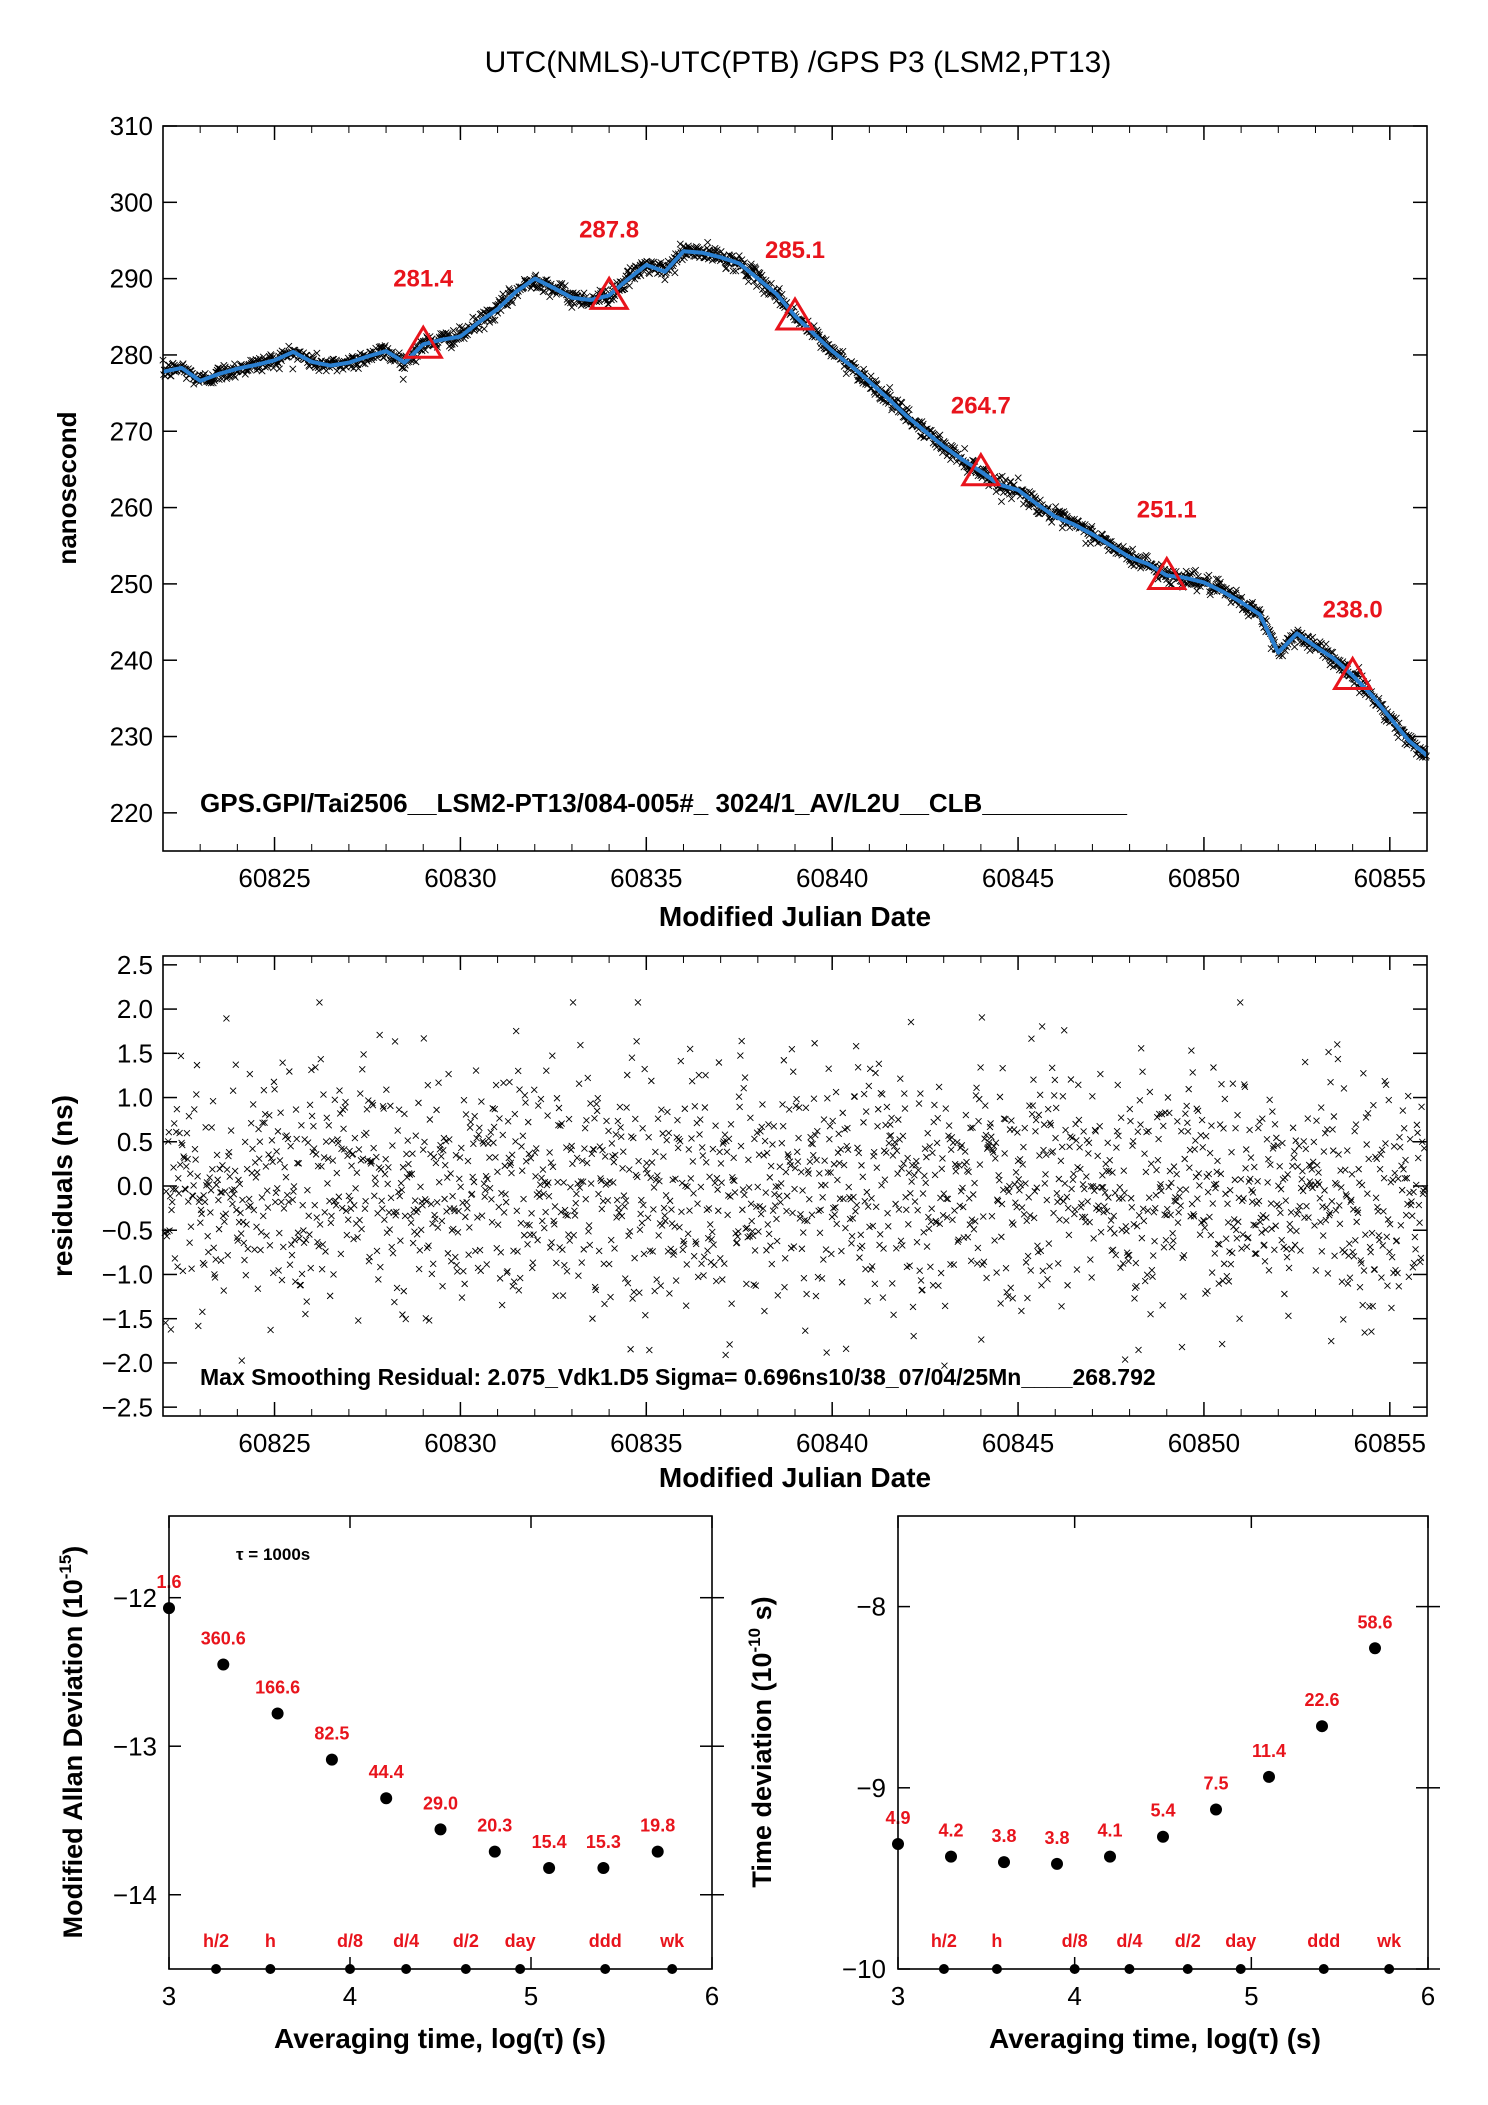  Describe the element at coordinates (1109, 1831) in the screenshot. I see `tdev-point-label: 4.1` at that location.